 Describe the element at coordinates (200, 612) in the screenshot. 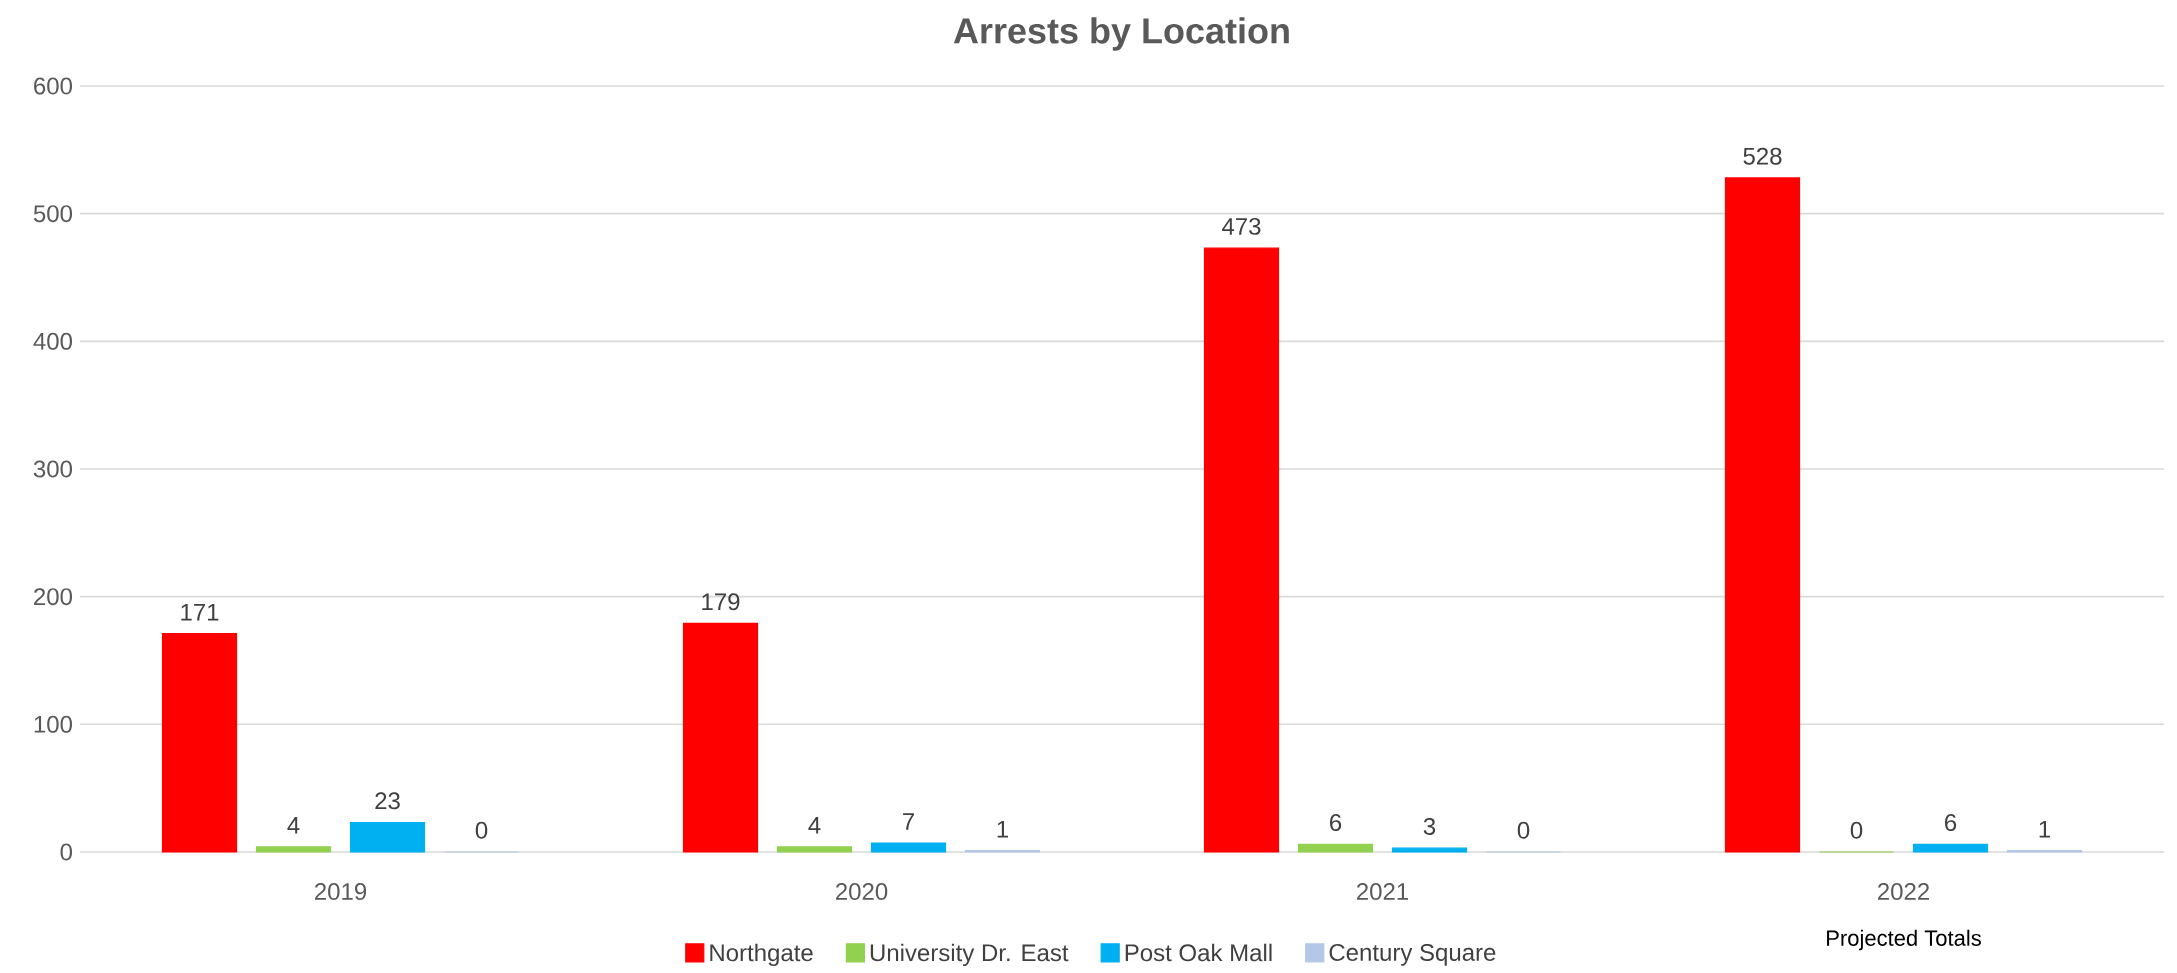

I see `data-label: 171` at that location.